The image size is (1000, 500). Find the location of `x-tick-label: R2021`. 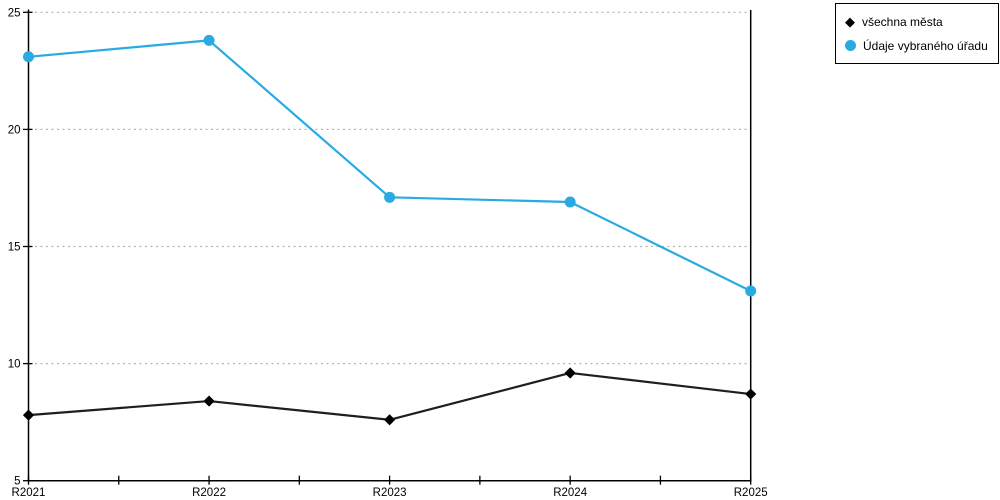

x-tick-label: R2021 is located at coordinates (29, 493).